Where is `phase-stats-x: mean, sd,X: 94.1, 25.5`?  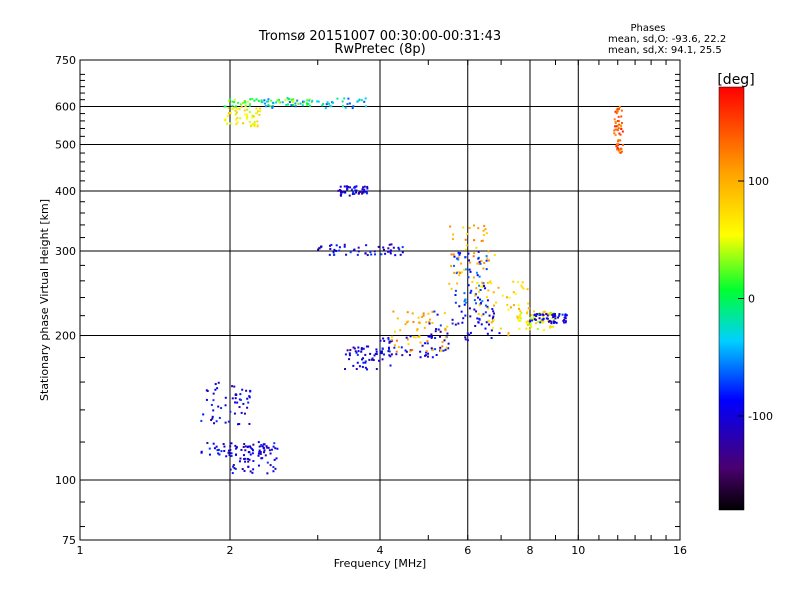 phase-stats-x: mean, sd,X: 94.1, 25.5 is located at coordinates (665, 50).